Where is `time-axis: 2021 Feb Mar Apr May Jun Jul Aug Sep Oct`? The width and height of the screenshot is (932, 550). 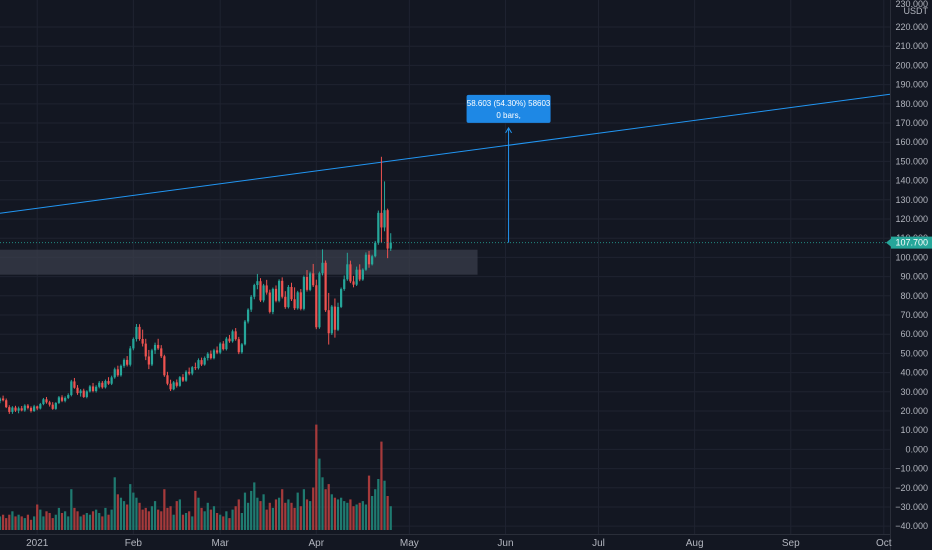
time-axis: 2021 Feb Mar Apr May Jun Jul Aug Sep Oct is located at coordinates (446, 542).